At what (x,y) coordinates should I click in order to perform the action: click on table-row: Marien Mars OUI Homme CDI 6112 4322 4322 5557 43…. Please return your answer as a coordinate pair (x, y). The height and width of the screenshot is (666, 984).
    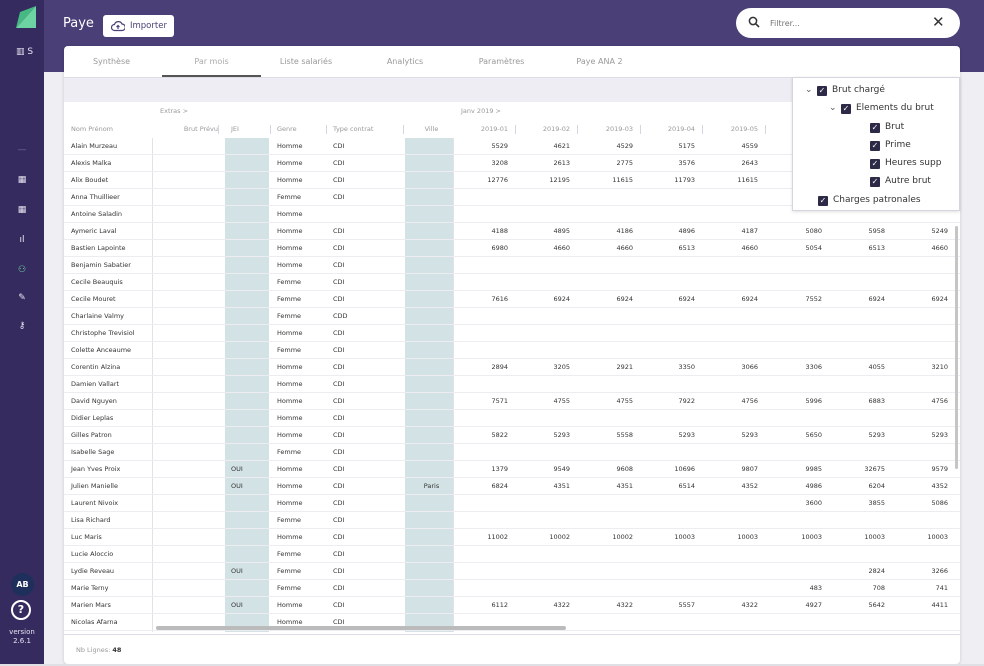
    Looking at the image, I should click on (512, 605).